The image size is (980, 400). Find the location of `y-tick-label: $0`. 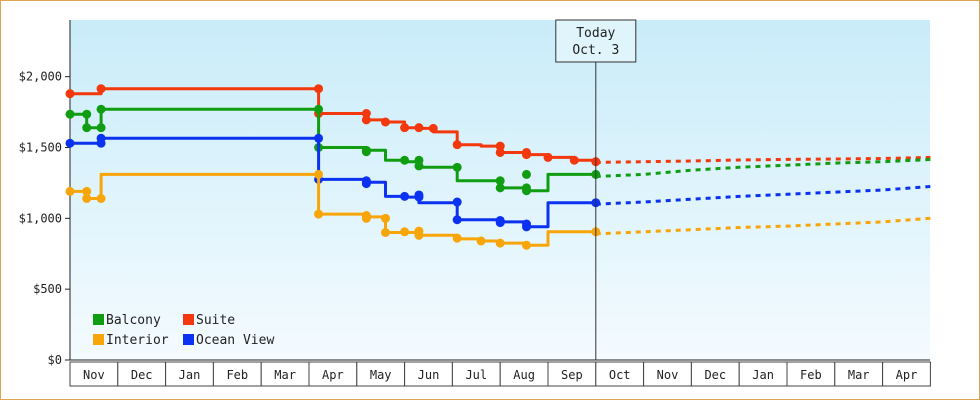

y-tick-label: $0 is located at coordinates (55, 360).